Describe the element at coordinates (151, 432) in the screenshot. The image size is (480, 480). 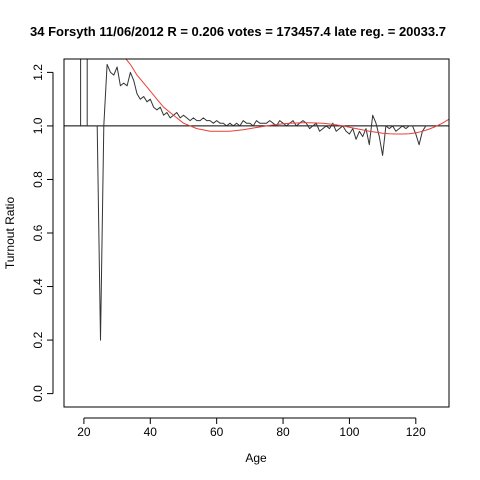
I see `x-tick-label: 40` at that location.